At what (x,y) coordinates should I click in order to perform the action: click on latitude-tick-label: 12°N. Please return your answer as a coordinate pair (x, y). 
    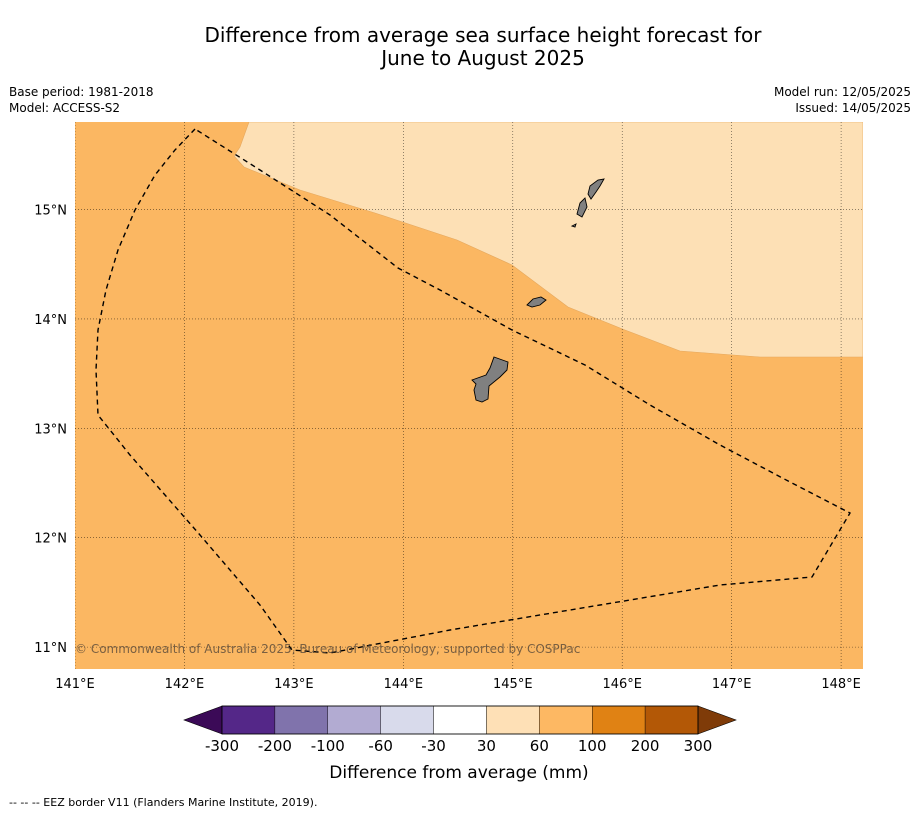
    Looking at the image, I should click on (50, 539).